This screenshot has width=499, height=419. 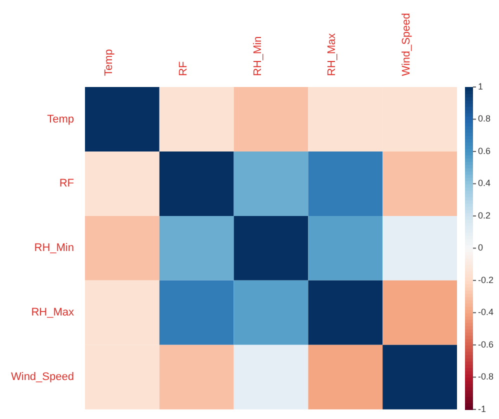 What do you see at coordinates (486, 312) in the screenshot?
I see `color-bar-label: -0.4` at bounding box center [486, 312].